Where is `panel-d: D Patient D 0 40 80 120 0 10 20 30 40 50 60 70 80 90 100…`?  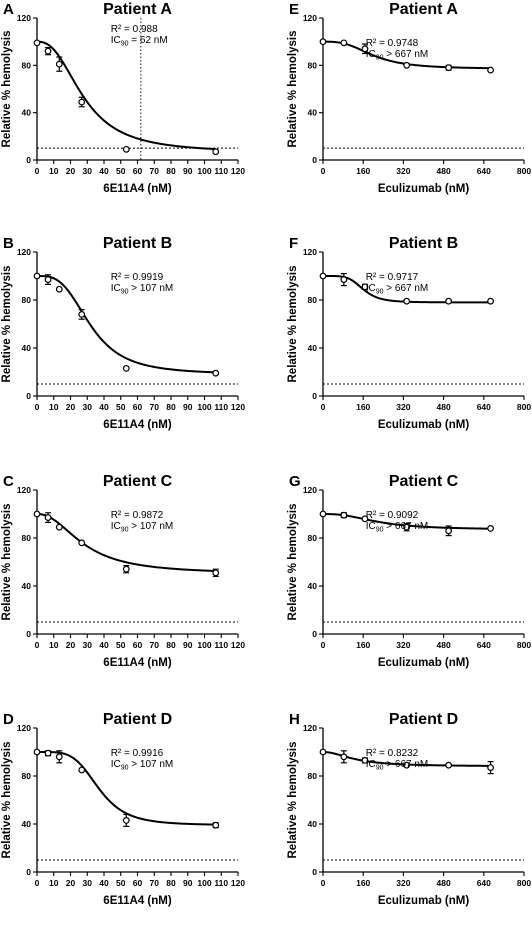
panel-d: D Patient D 0 40 80 120 0 10 20 30 40 50 60 70 80 90 100… is located at coordinates (123, 809).